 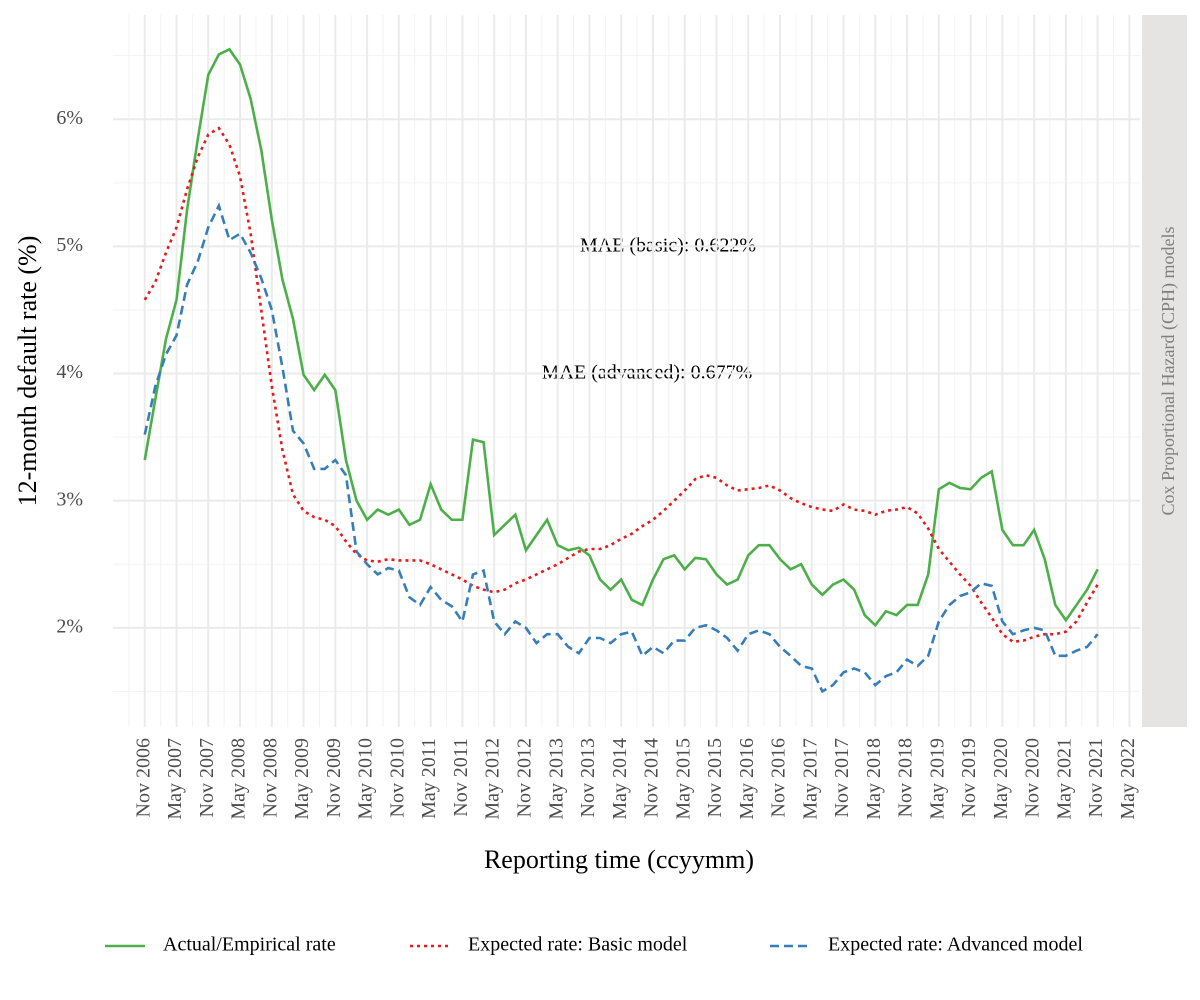 I want to click on x-tick-label: May 2017, so click(x=810, y=779).